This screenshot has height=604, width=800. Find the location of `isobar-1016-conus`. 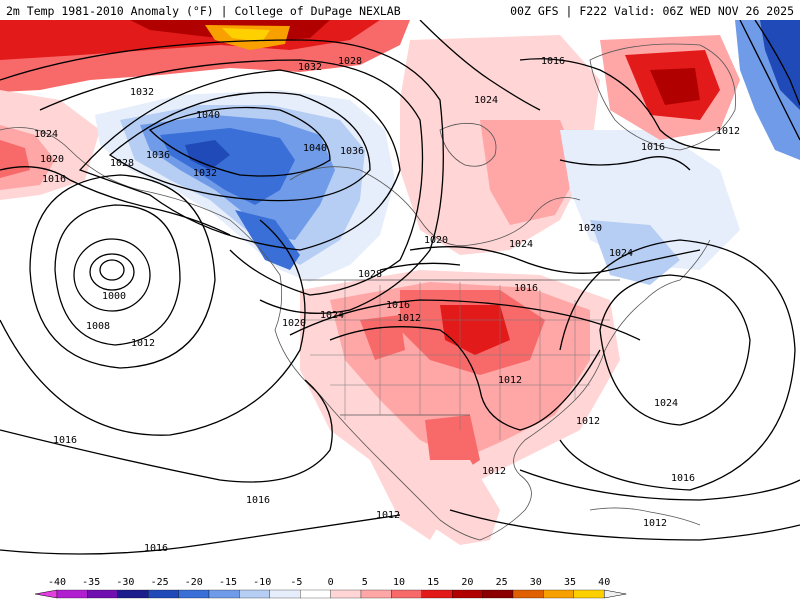

isobar-1016-conus is located at coordinates (465, 320).